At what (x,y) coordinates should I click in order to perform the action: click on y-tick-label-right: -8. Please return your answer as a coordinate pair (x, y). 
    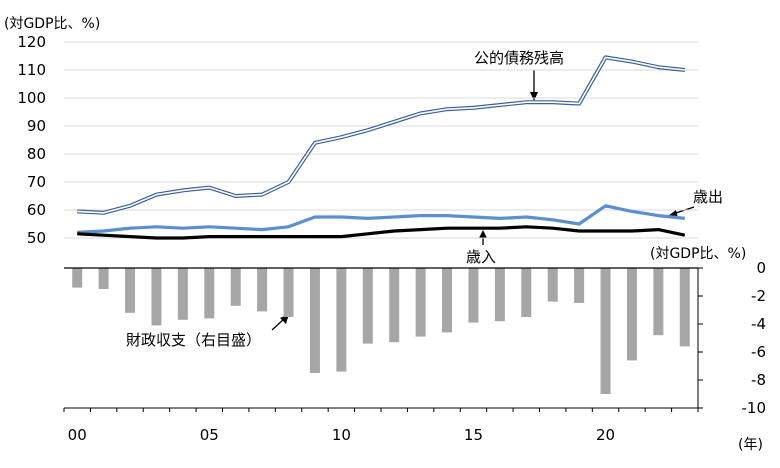
    Looking at the image, I should click on (758, 380).